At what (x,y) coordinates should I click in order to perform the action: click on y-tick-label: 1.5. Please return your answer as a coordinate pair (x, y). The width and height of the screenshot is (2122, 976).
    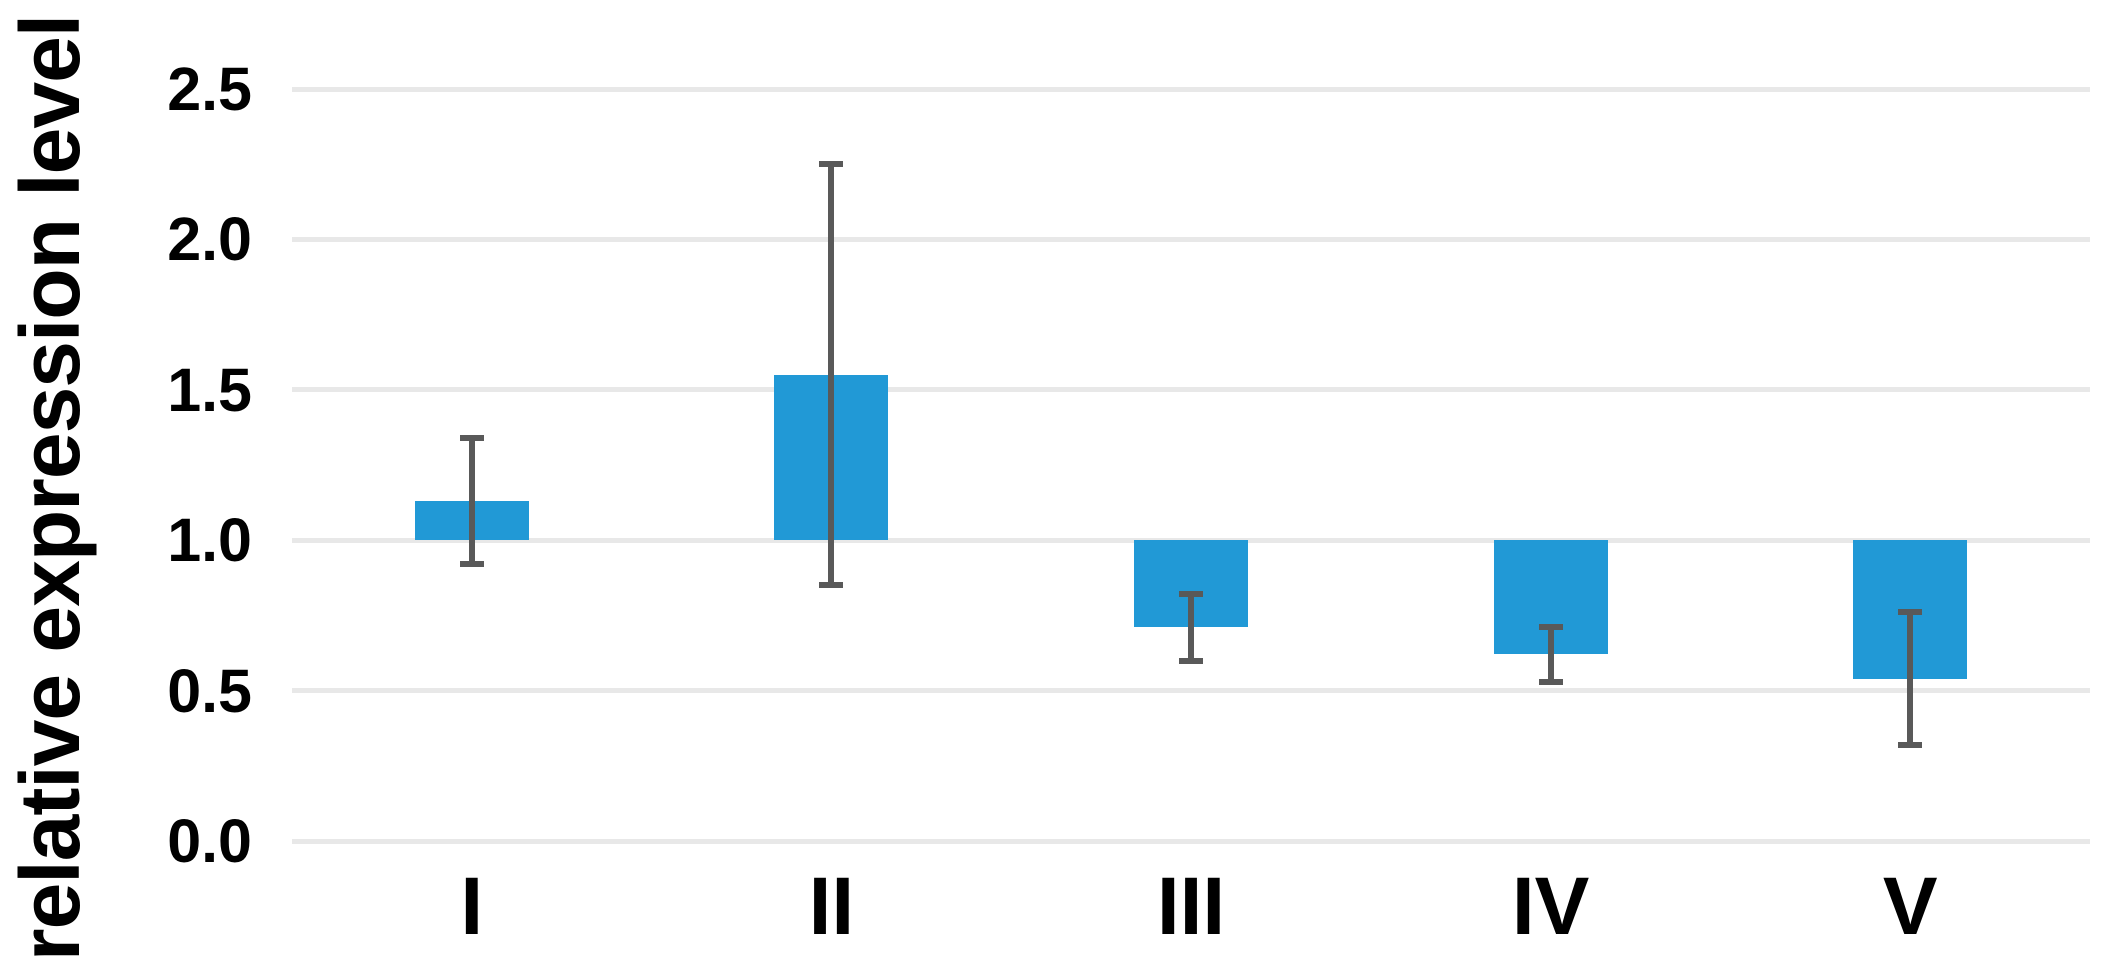
    Looking at the image, I should click on (209, 389).